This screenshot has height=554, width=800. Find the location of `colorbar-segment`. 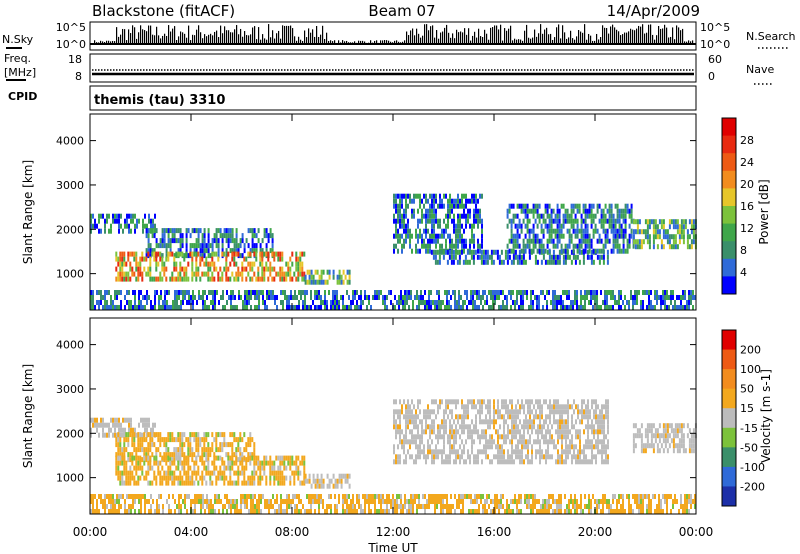

colorbar-segment is located at coordinates (729, 215).